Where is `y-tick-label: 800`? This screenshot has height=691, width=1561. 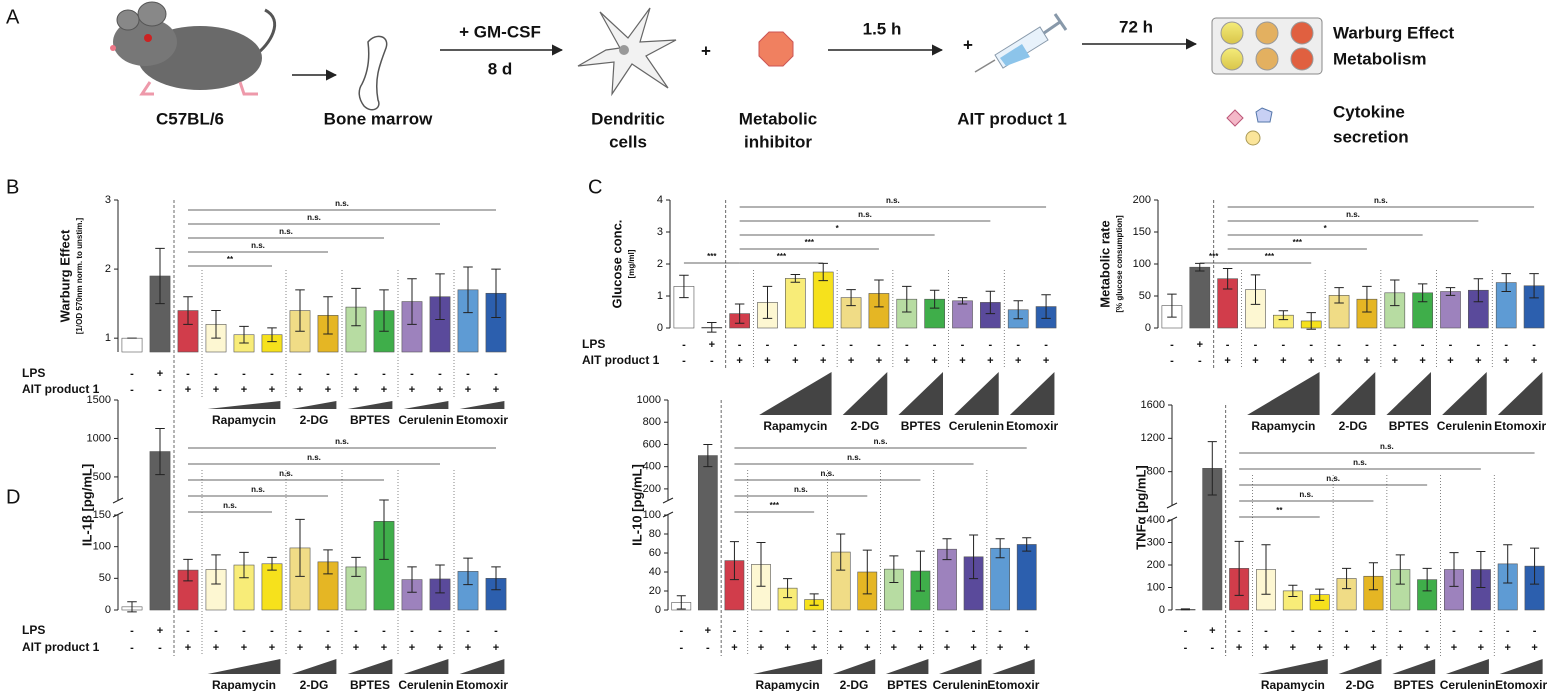
y-tick-label: 800 is located at coordinates (652, 422).